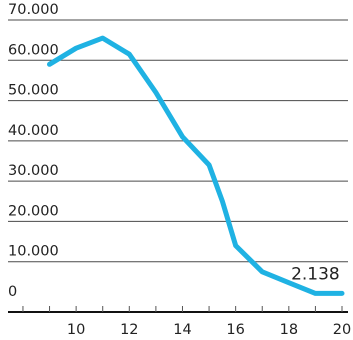  What do you see at coordinates (12, 292) in the screenshot?
I see `y-tick-label: 0` at bounding box center [12, 292].